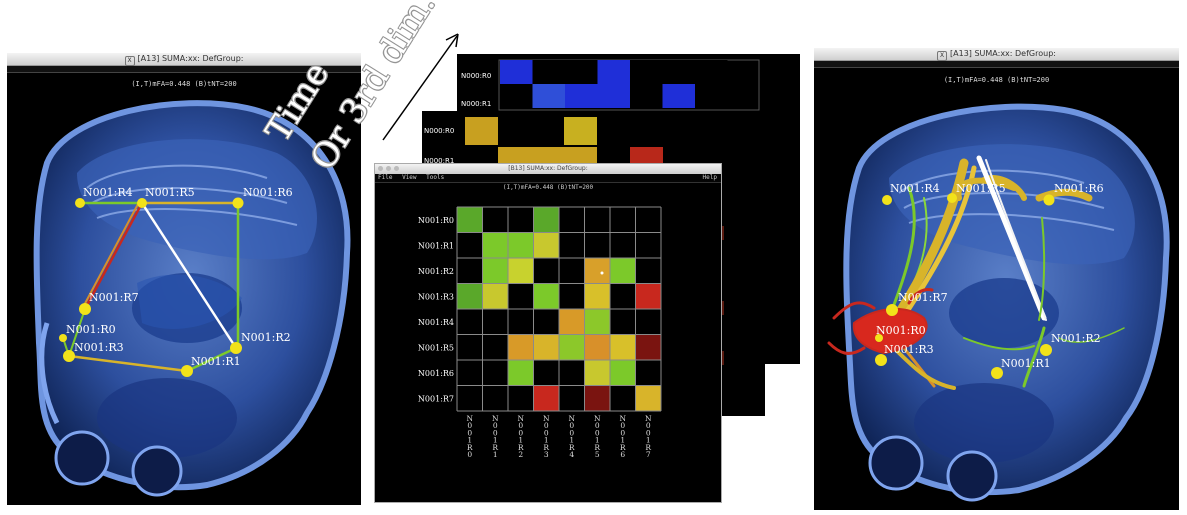  I want to click on left-node-label-r2: N001:R2, so click(266, 337).